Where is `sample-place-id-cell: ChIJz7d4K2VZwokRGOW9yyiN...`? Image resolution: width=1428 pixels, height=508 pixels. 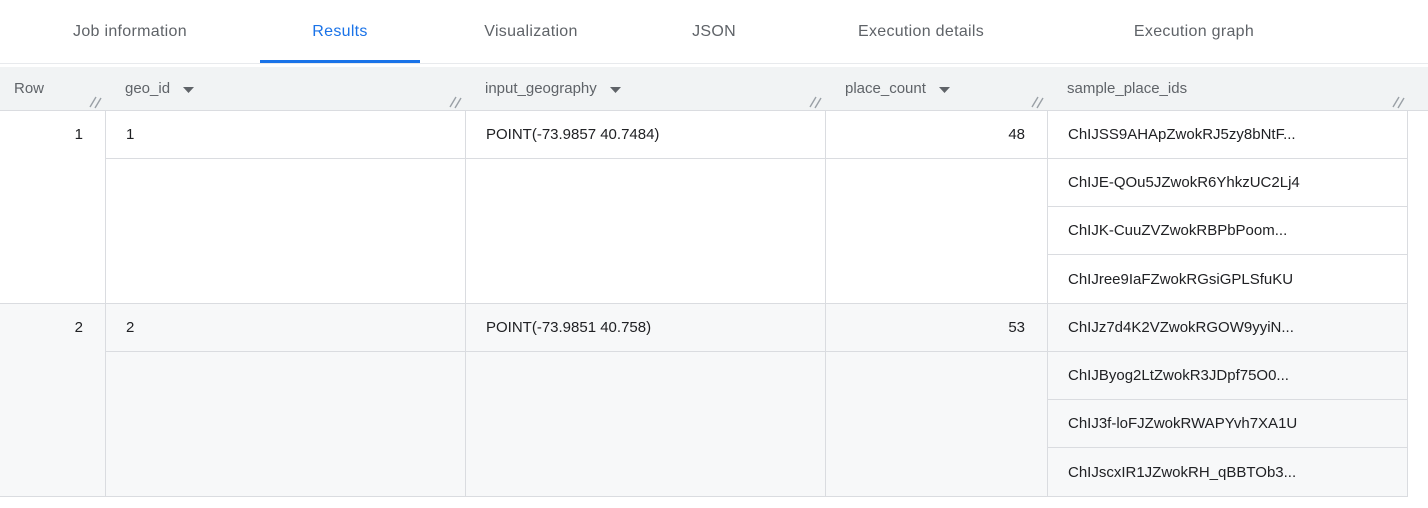
sample-place-id-cell: ChIJz7d4K2VZwokRGOW9yyiN... is located at coordinates (1227, 328).